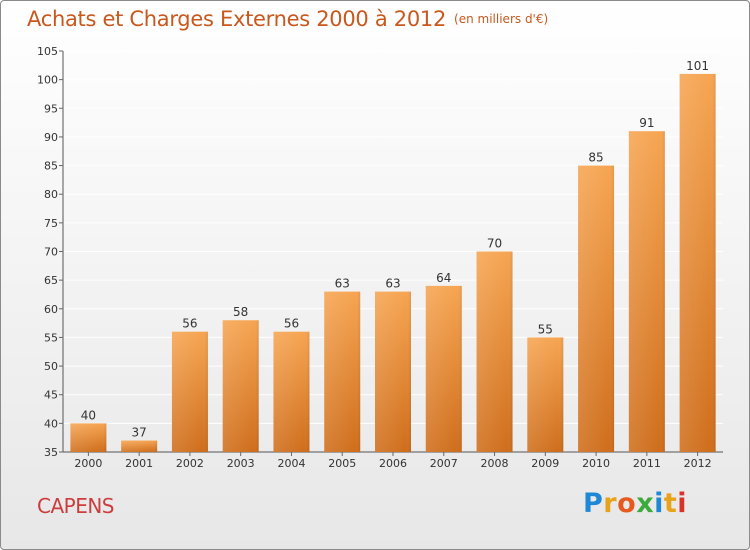 This screenshot has width=750, height=550. Describe the element at coordinates (51, 137) in the screenshot. I see `y-tick-label: 90` at that location.